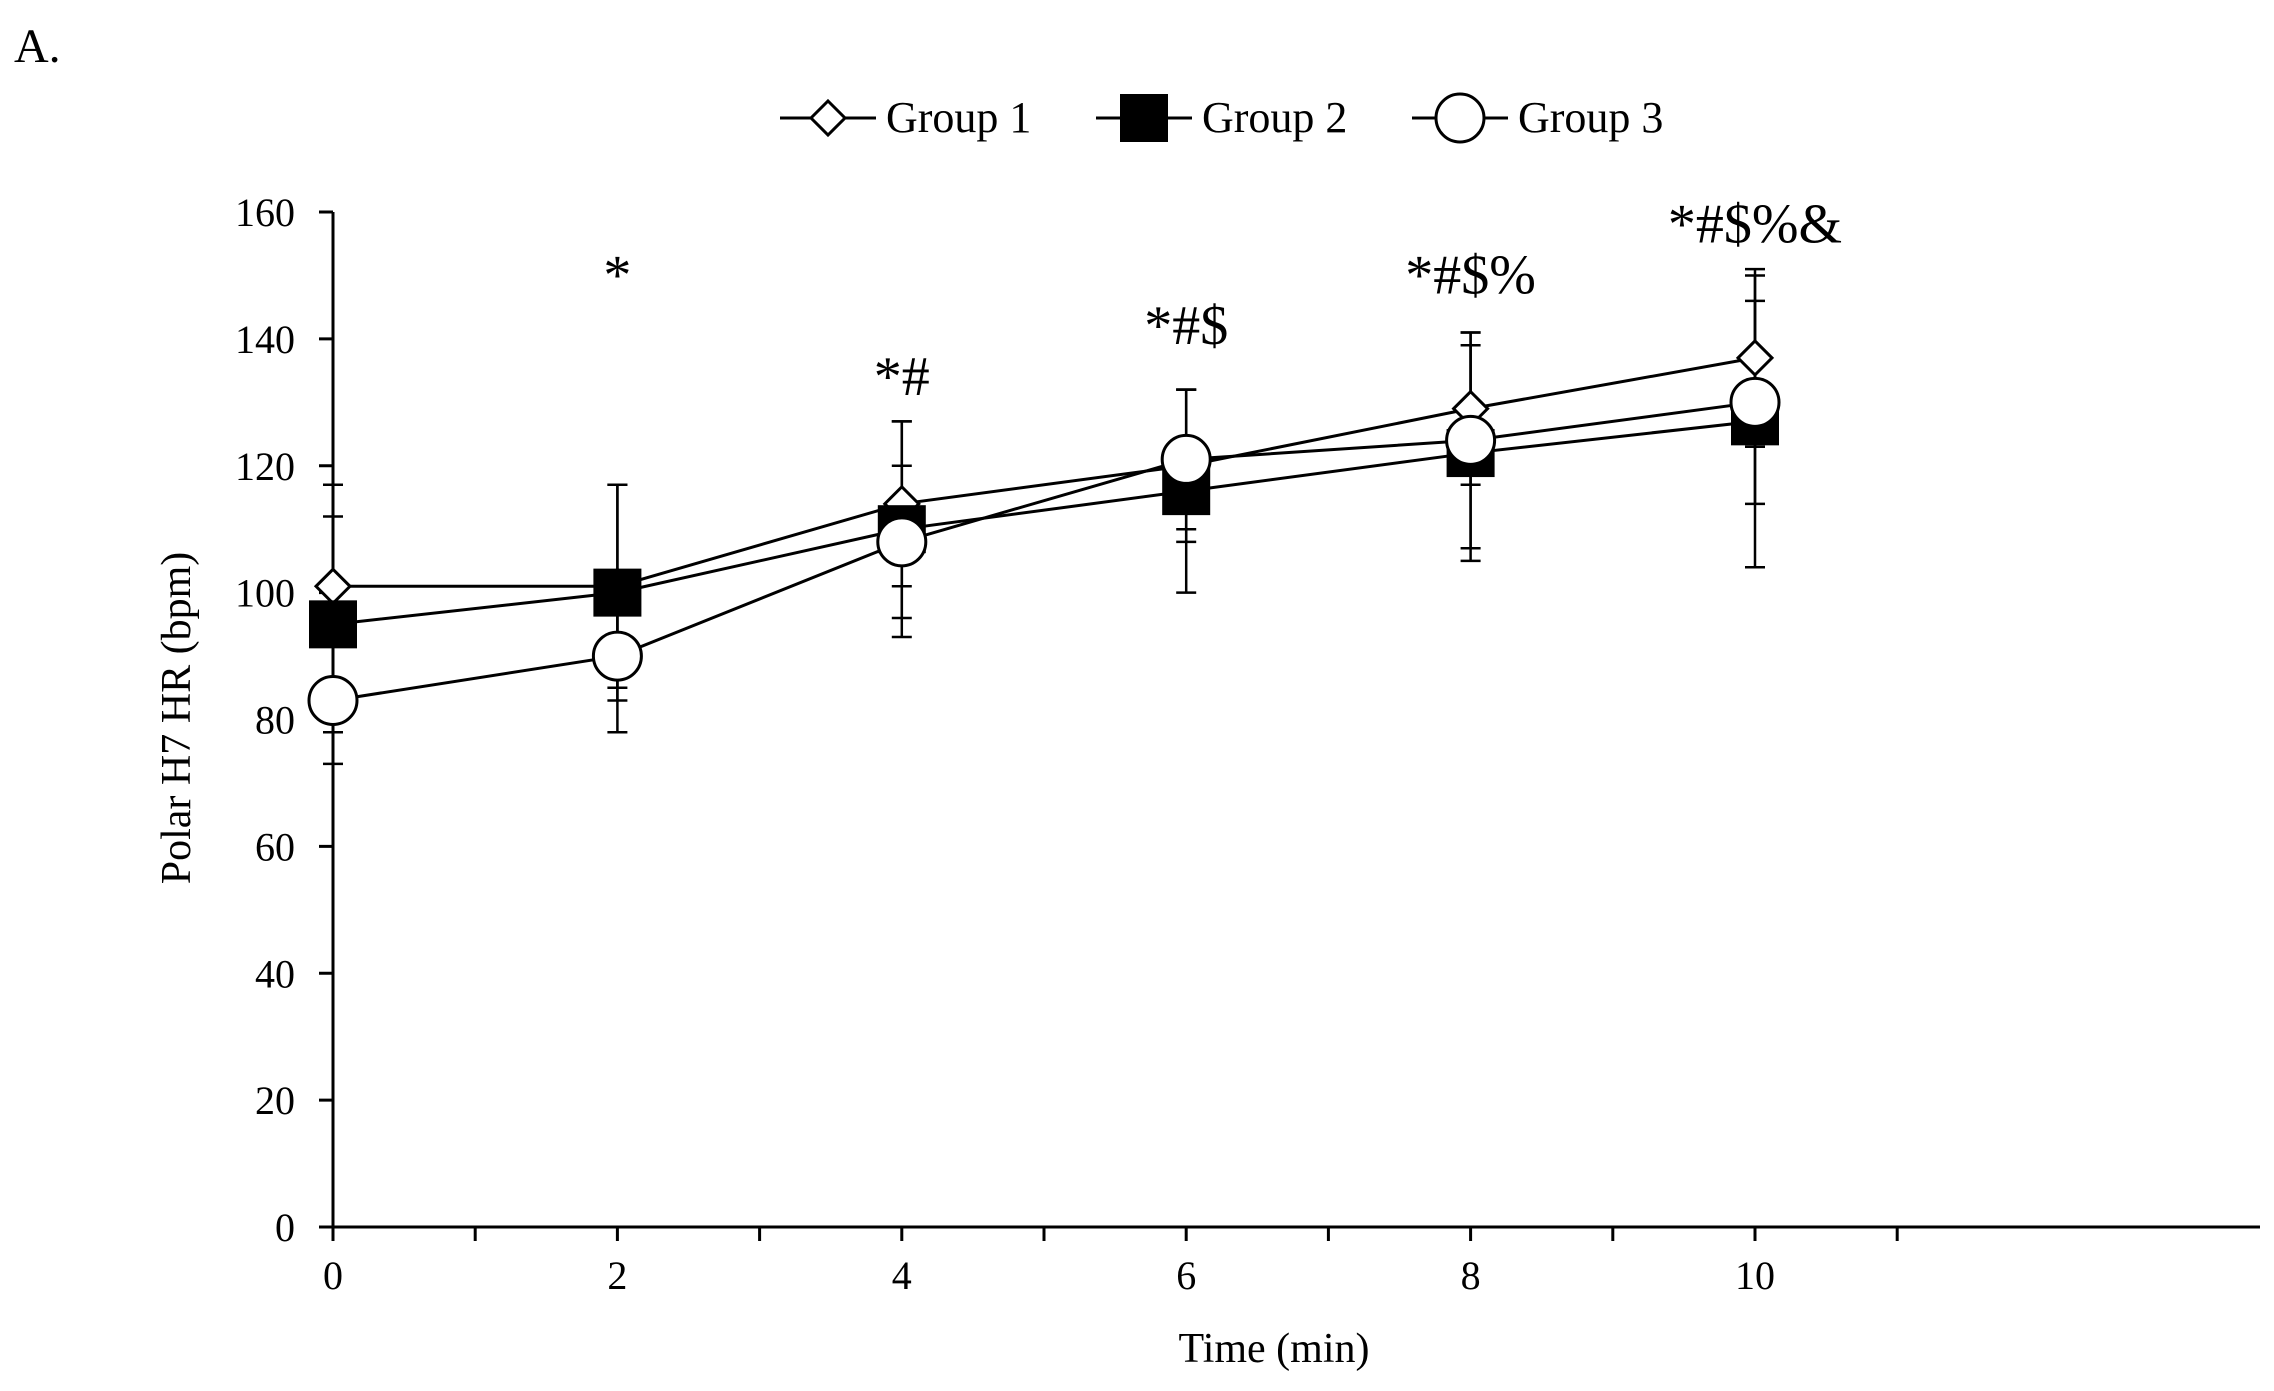 This screenshot has width=2274, height=1391. Describe the element at coordinates (1274, 117) in the screenshot. I see `legend-label: Group 2` at that location.